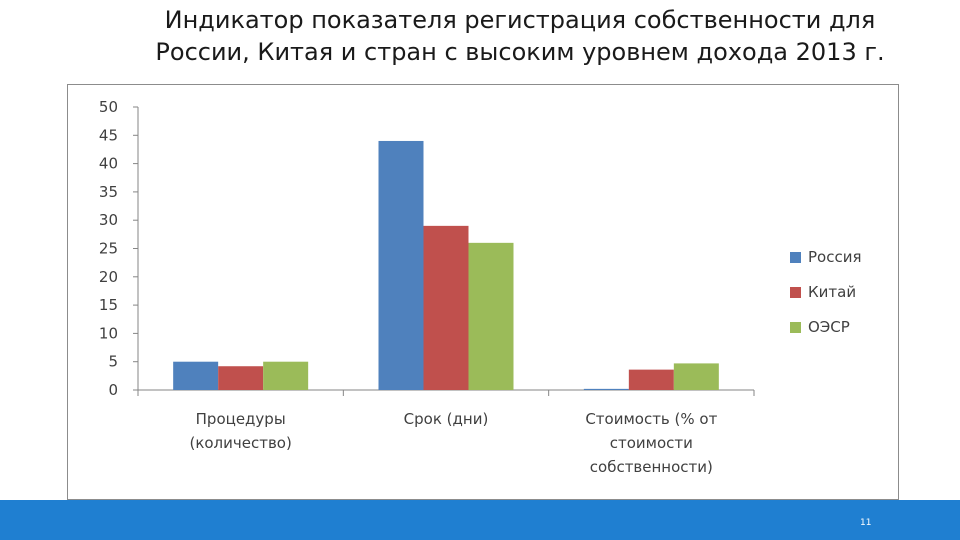 This screenshot has width=960, height=540. Describe the element at coordinates (108, 192) in the screenshot. I see `y-tick-label: 35` at that location.